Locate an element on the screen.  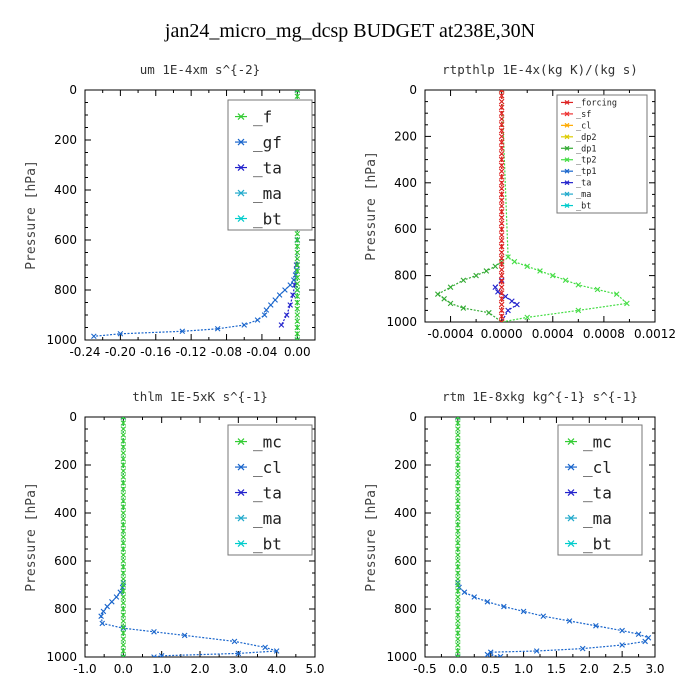
x-tick-label: 0.0000 is located at coordinates (502, 334).